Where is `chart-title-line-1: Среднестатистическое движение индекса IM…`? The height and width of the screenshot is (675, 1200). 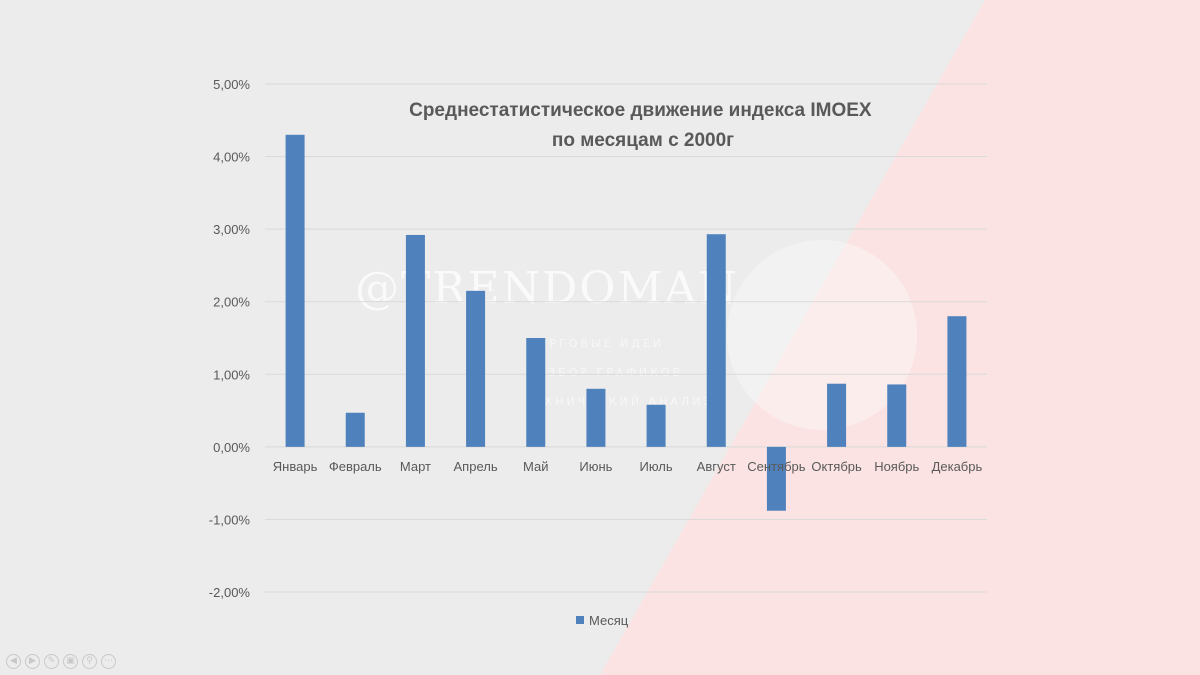
chart-title-line-1: Среднестатистическое движение индекса IM… is located at coordinates (640, 110).